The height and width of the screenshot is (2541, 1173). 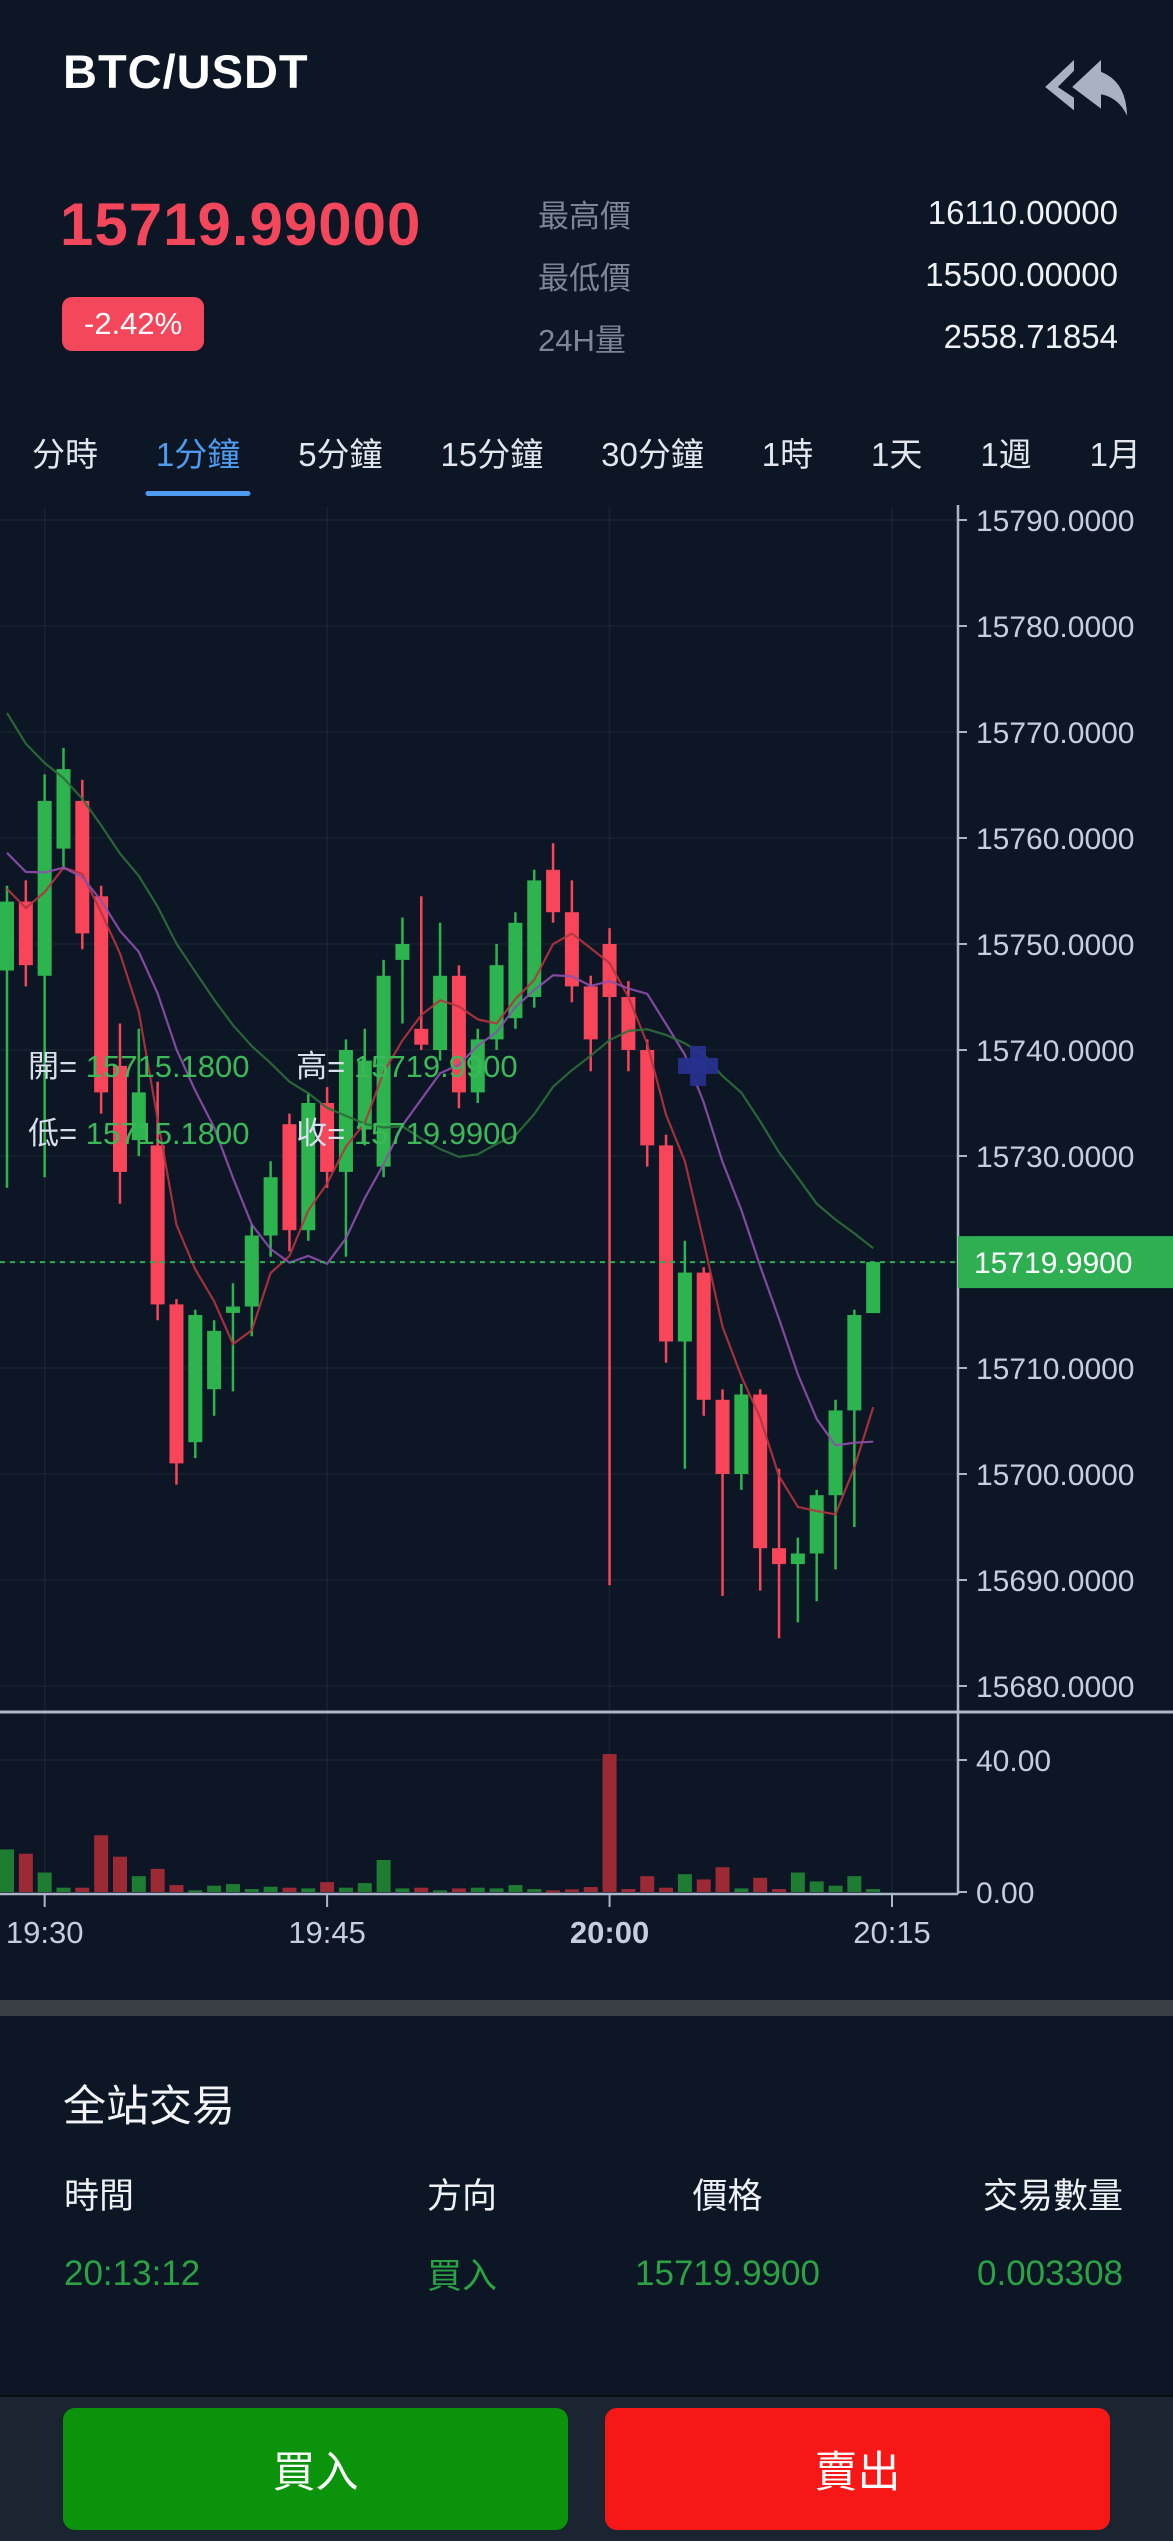 What do you see at coordinates (461, 2196) in the screenshot?
I see `trades-header-1: 方向` at bounding box center [461, 2196].